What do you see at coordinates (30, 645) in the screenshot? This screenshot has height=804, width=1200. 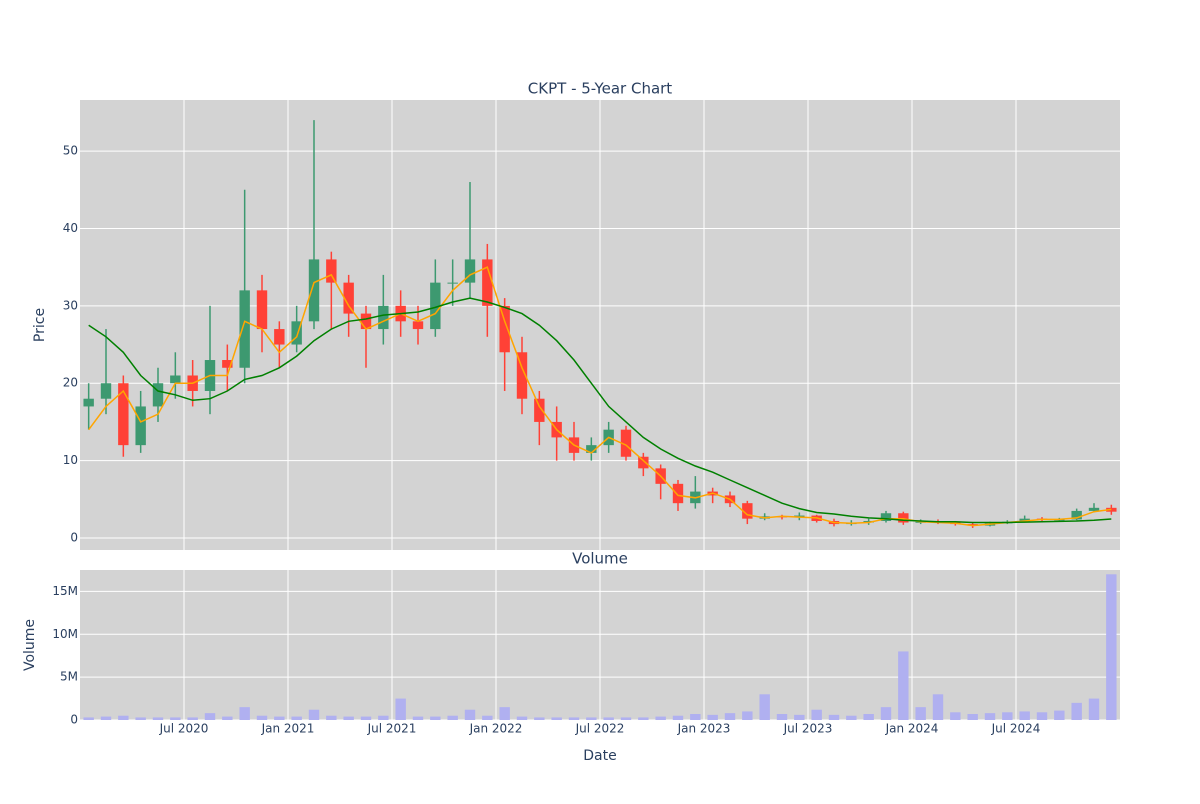 I see `y-axis-title: Volume` at bounding box center [30, 645].